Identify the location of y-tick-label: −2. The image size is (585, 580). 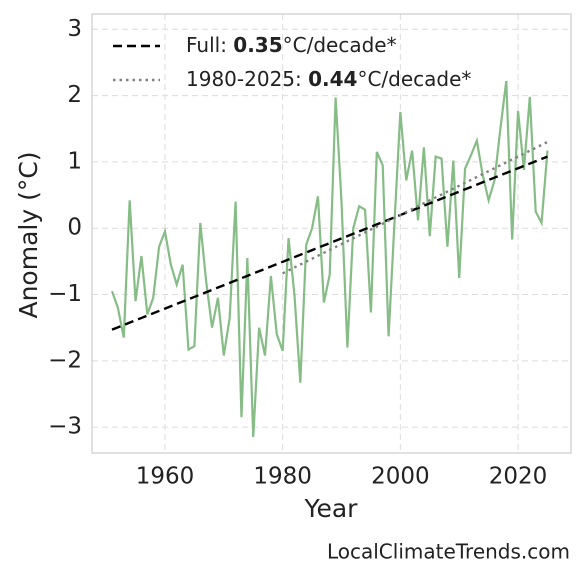
(65, 360).